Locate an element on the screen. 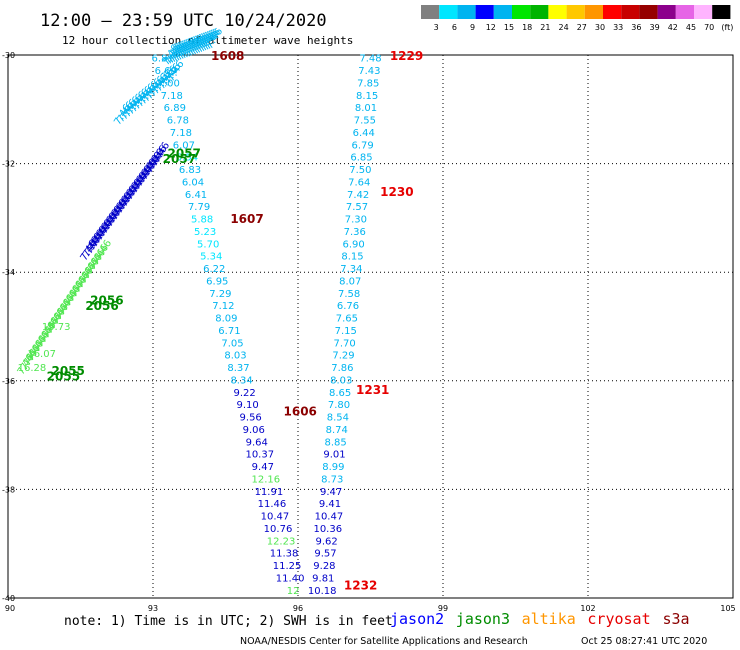  legend-label: 42 is located at coordinates (673, 27).